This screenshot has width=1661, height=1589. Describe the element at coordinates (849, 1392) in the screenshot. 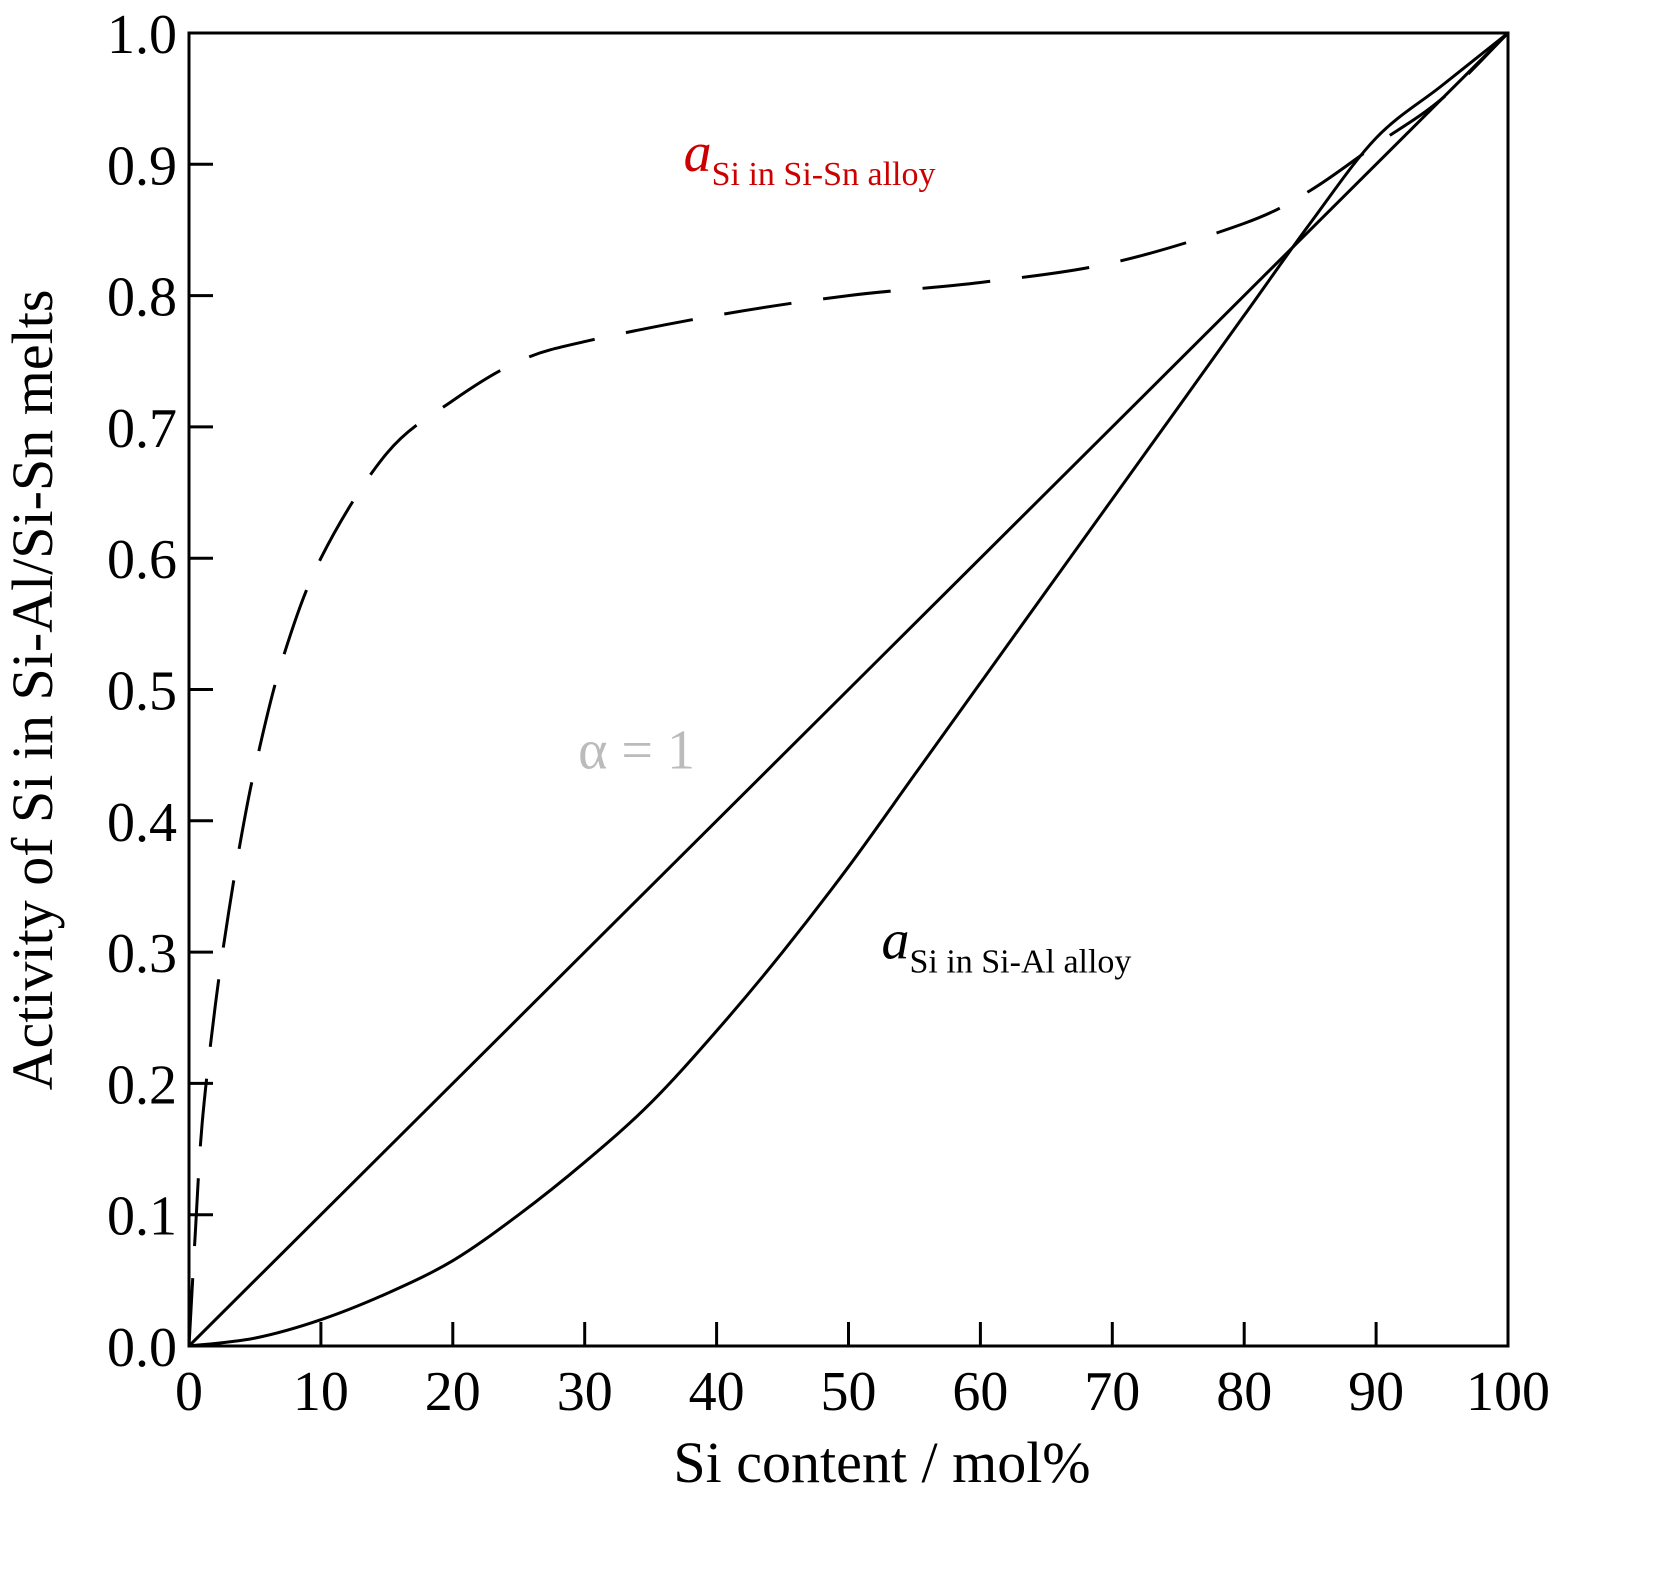

I see `x-tick-label: 50` at that location.